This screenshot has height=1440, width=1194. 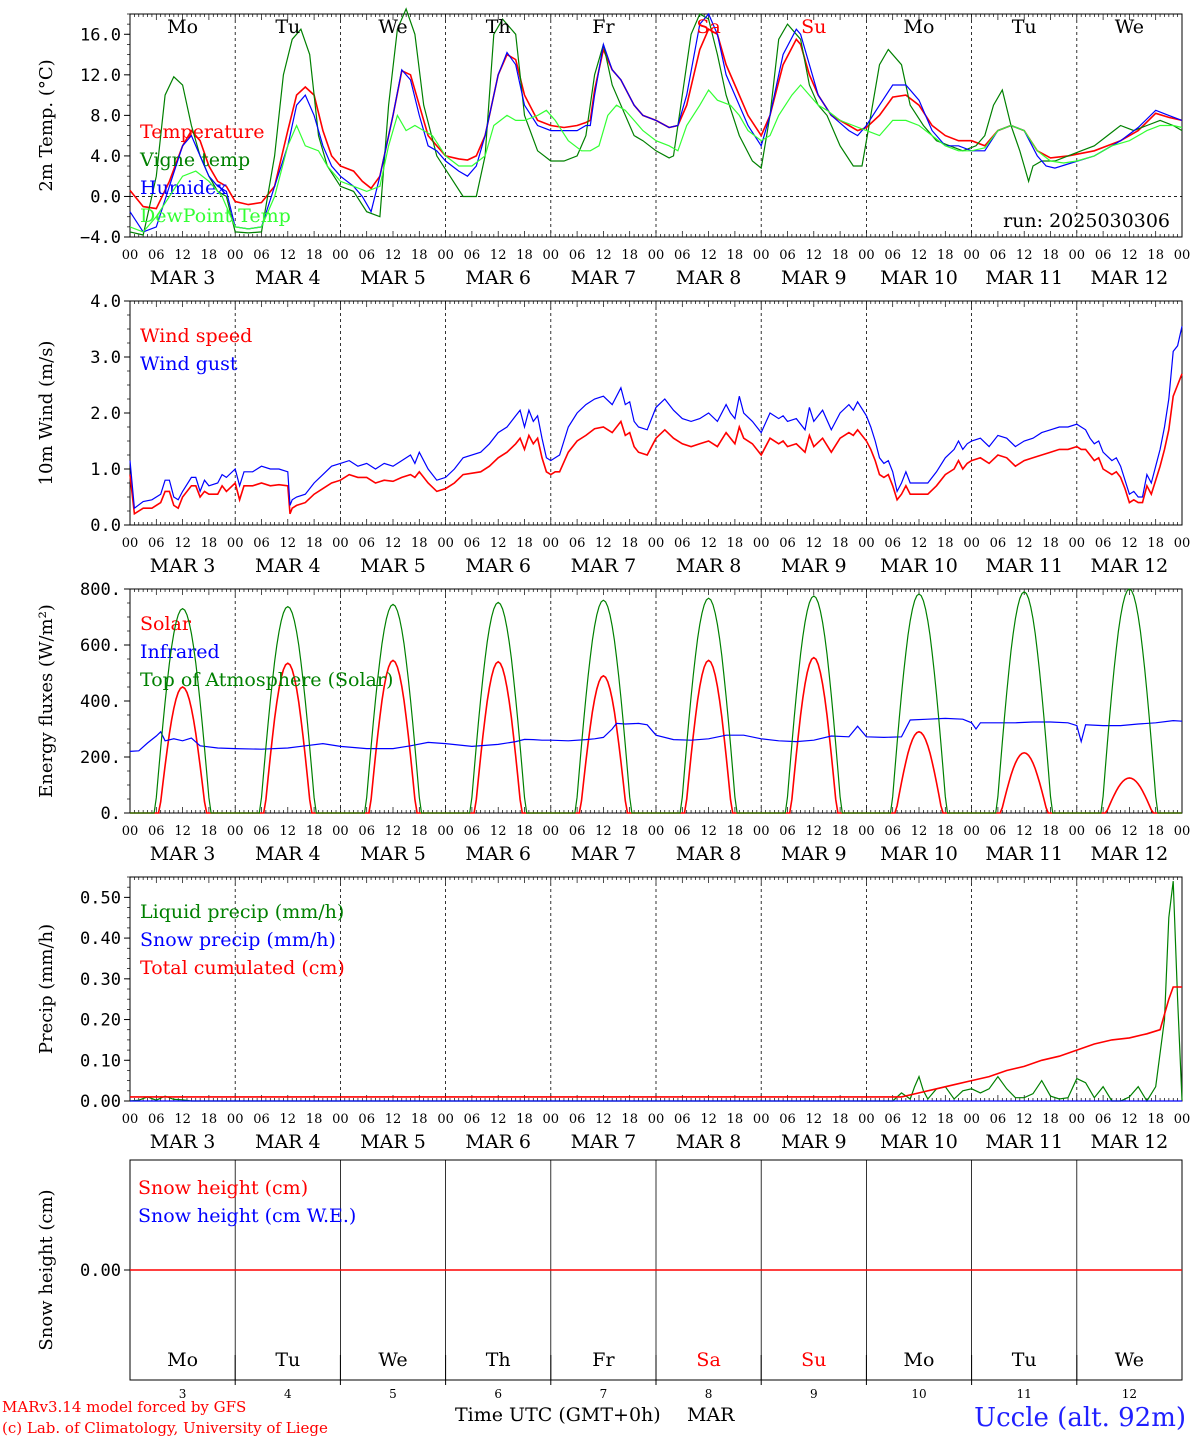 I want to click on weekday-label: Sa, so click(x=708, y=1360).